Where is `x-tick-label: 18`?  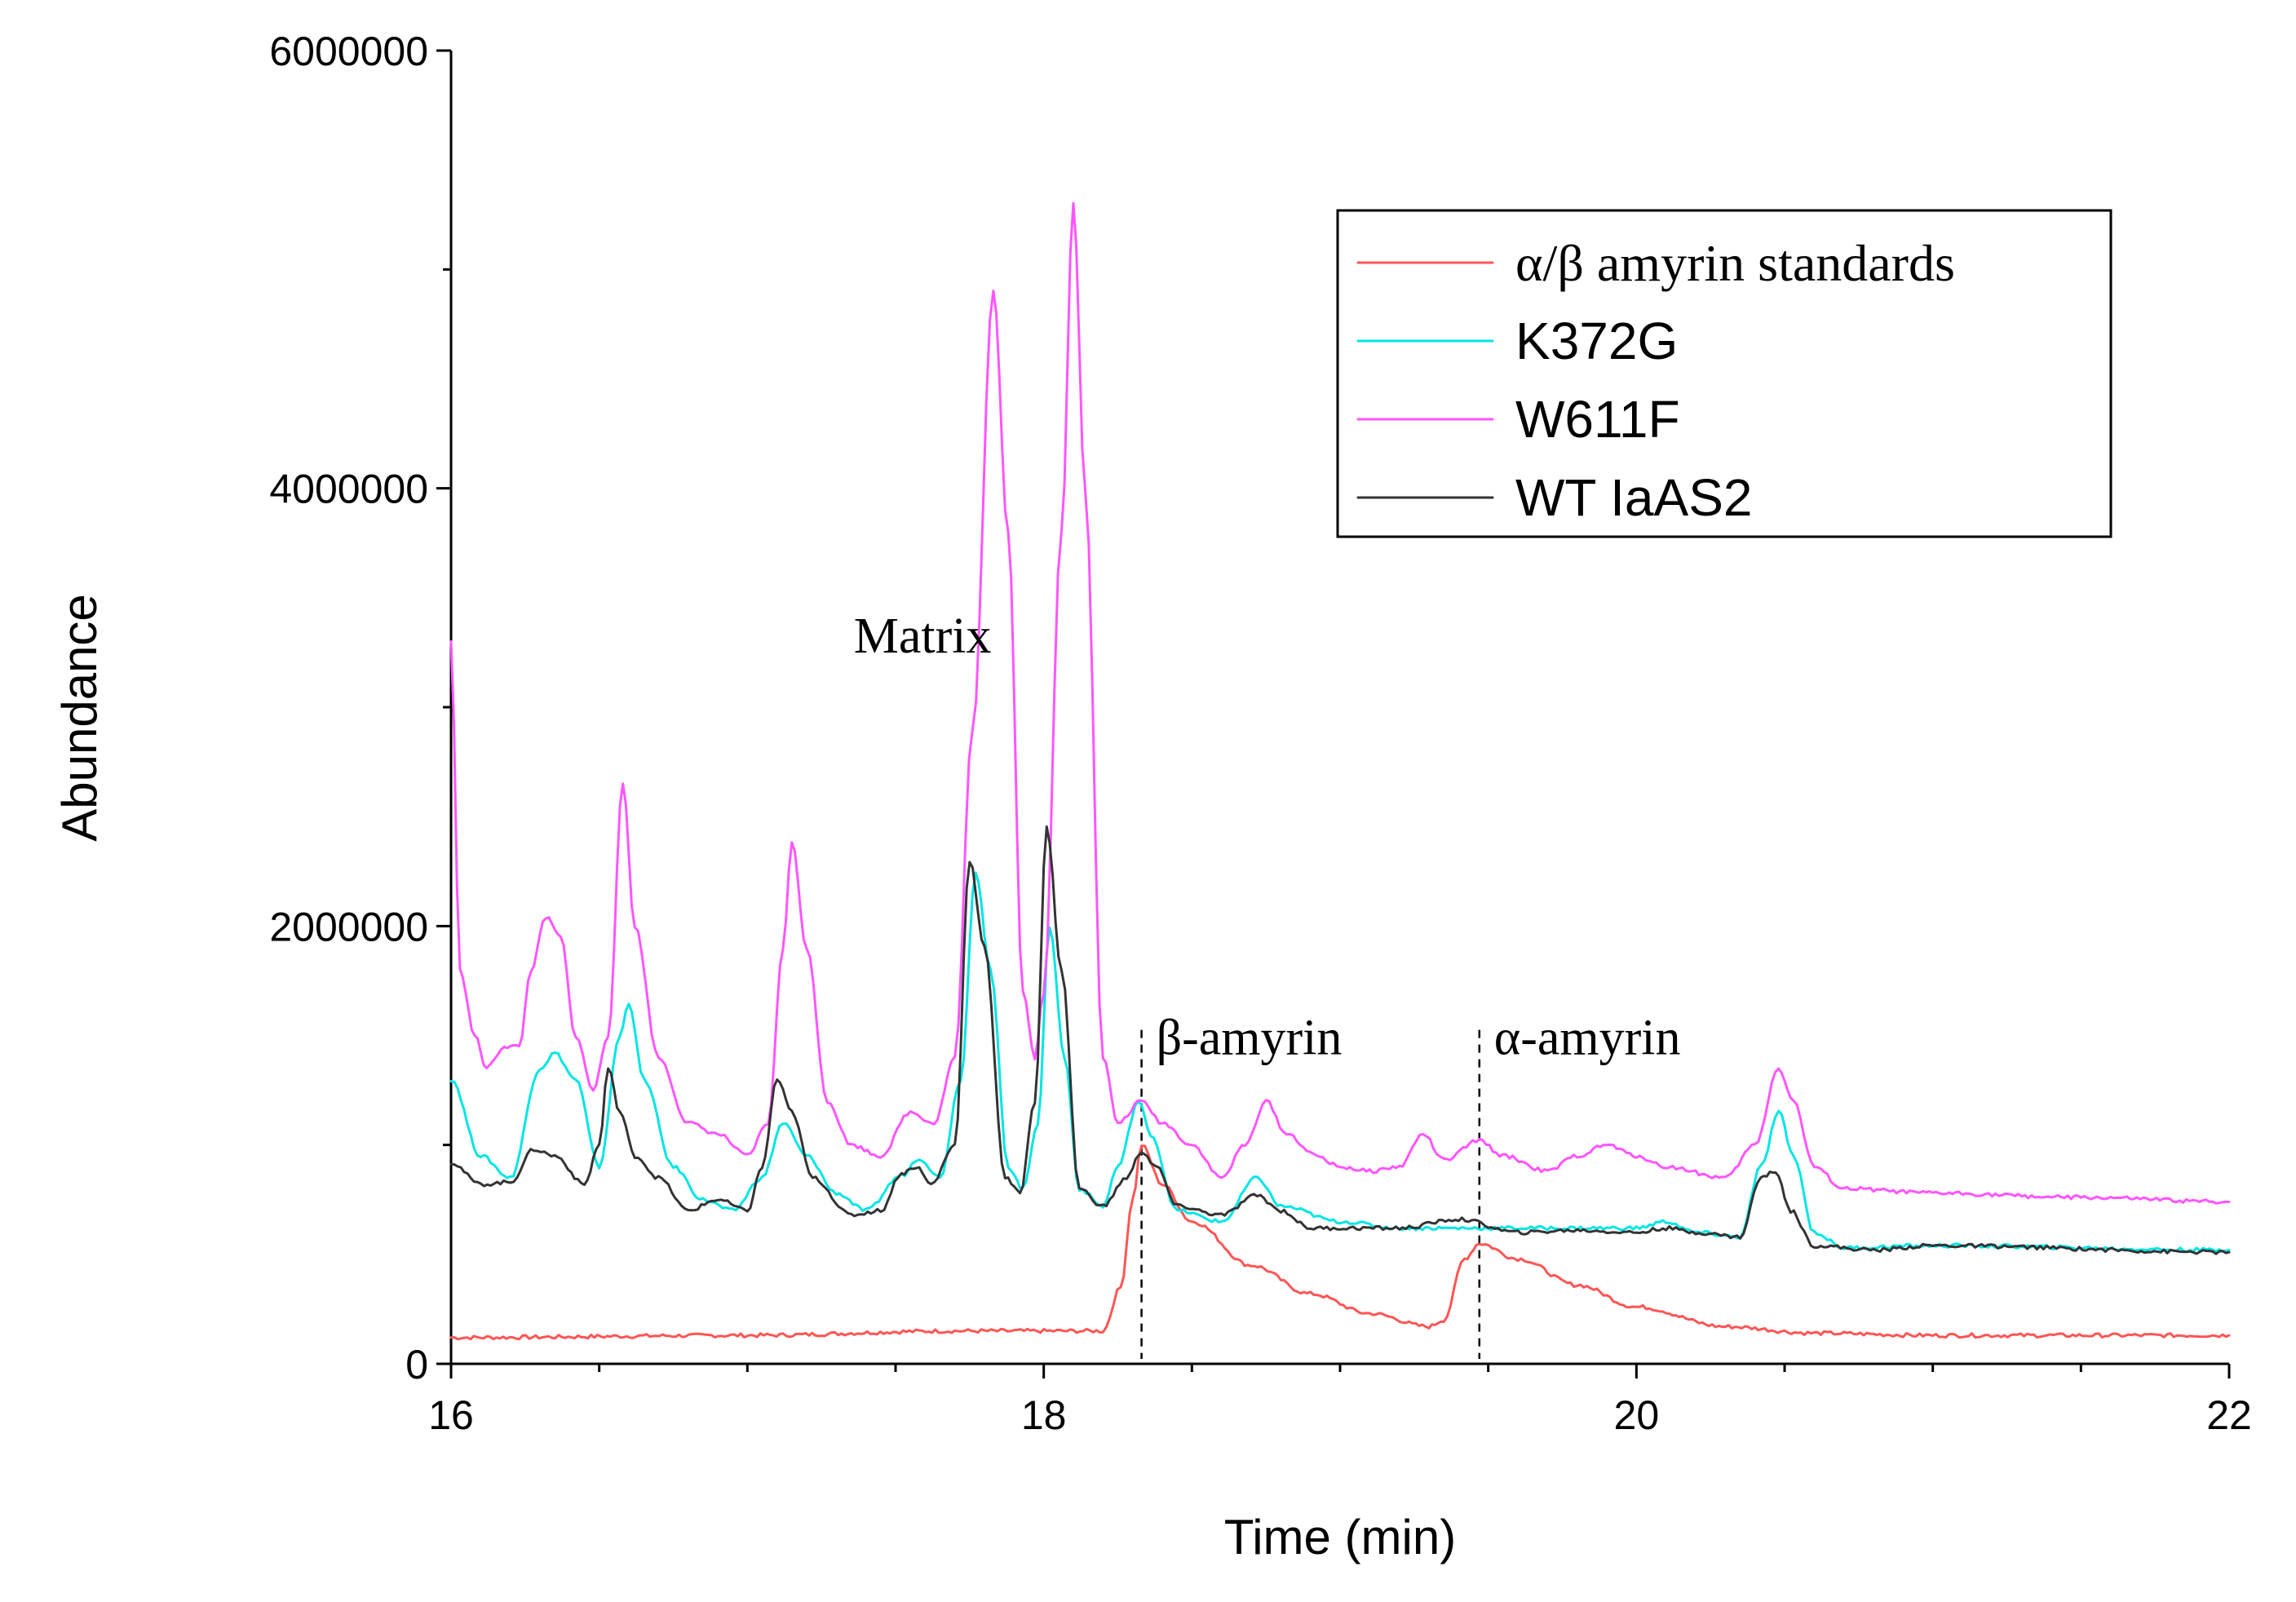
x-tick-label: 18 is located at coordinates (1044, 1415).